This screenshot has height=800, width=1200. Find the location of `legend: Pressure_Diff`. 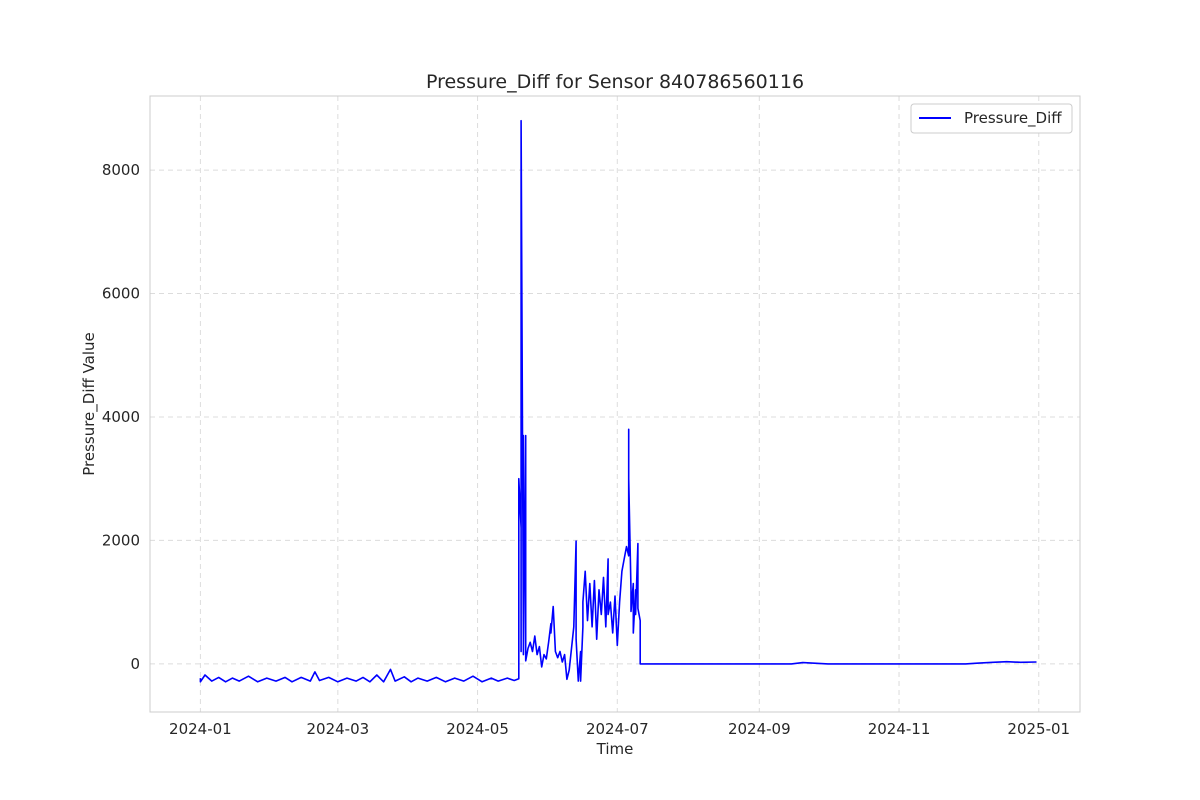

legend: Pressure_Diff is located at coordinates (991, 118).